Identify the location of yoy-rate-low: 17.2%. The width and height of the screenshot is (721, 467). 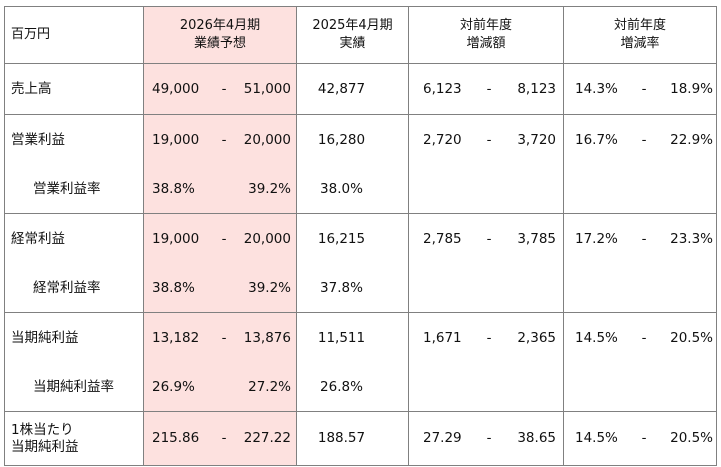
(596, 238).